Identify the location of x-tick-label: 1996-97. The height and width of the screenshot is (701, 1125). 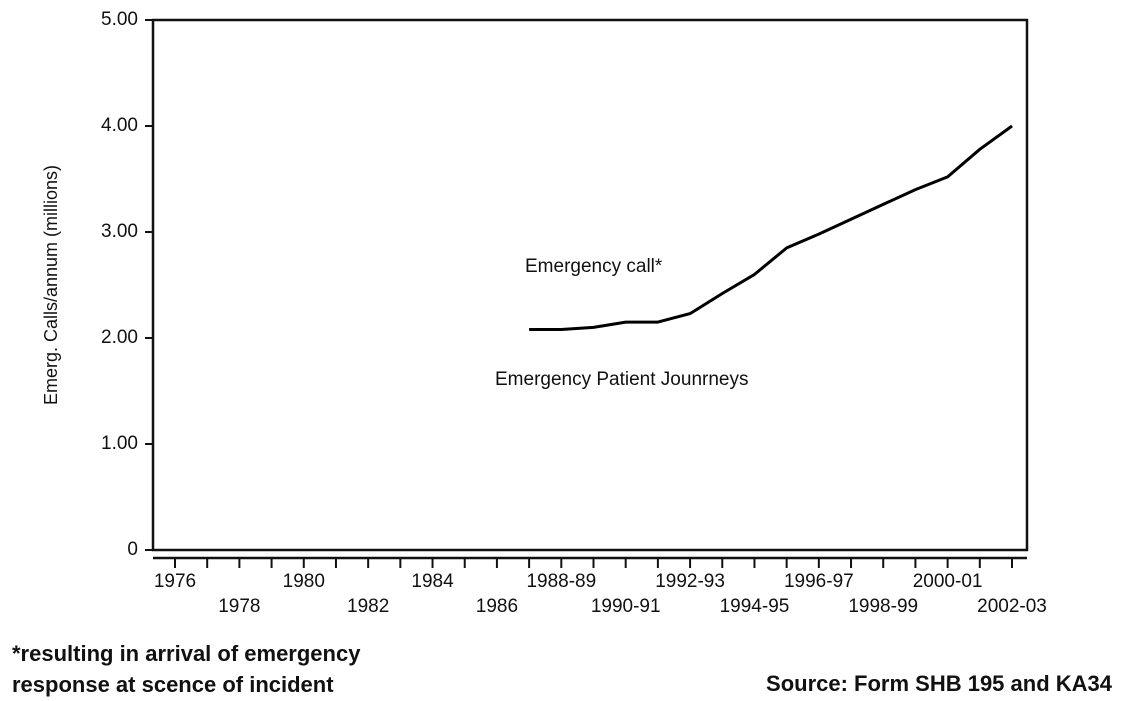
(819, 581).